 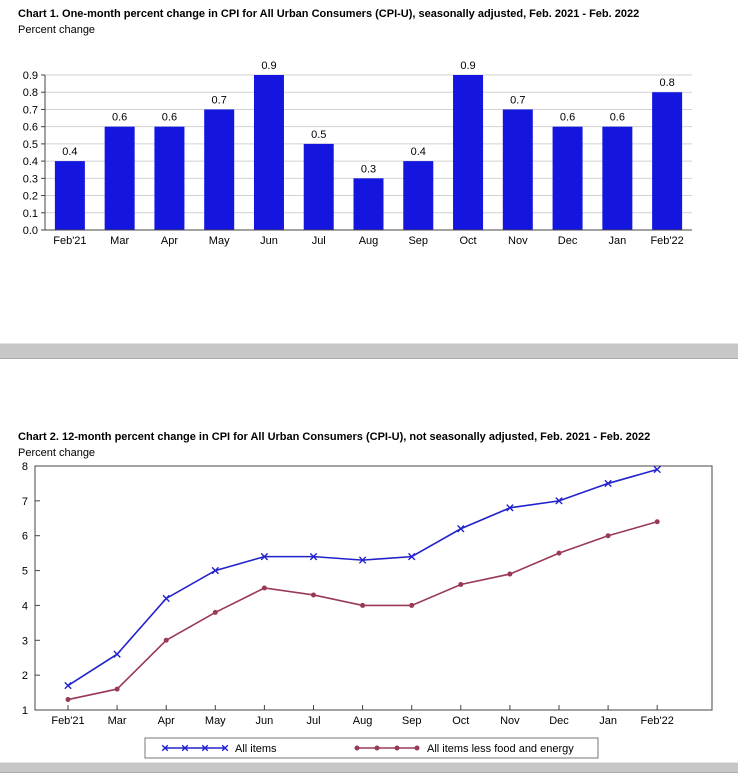 I want to click on y-tick-label: 6, so click(x=25, y=537).